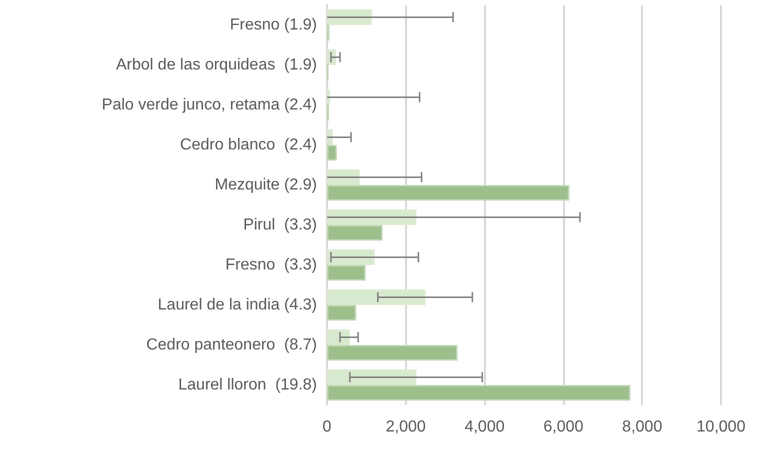 This screenshot has height=455, width=759. I want to click on x-tick-label: 6,000, so click(563, 427).